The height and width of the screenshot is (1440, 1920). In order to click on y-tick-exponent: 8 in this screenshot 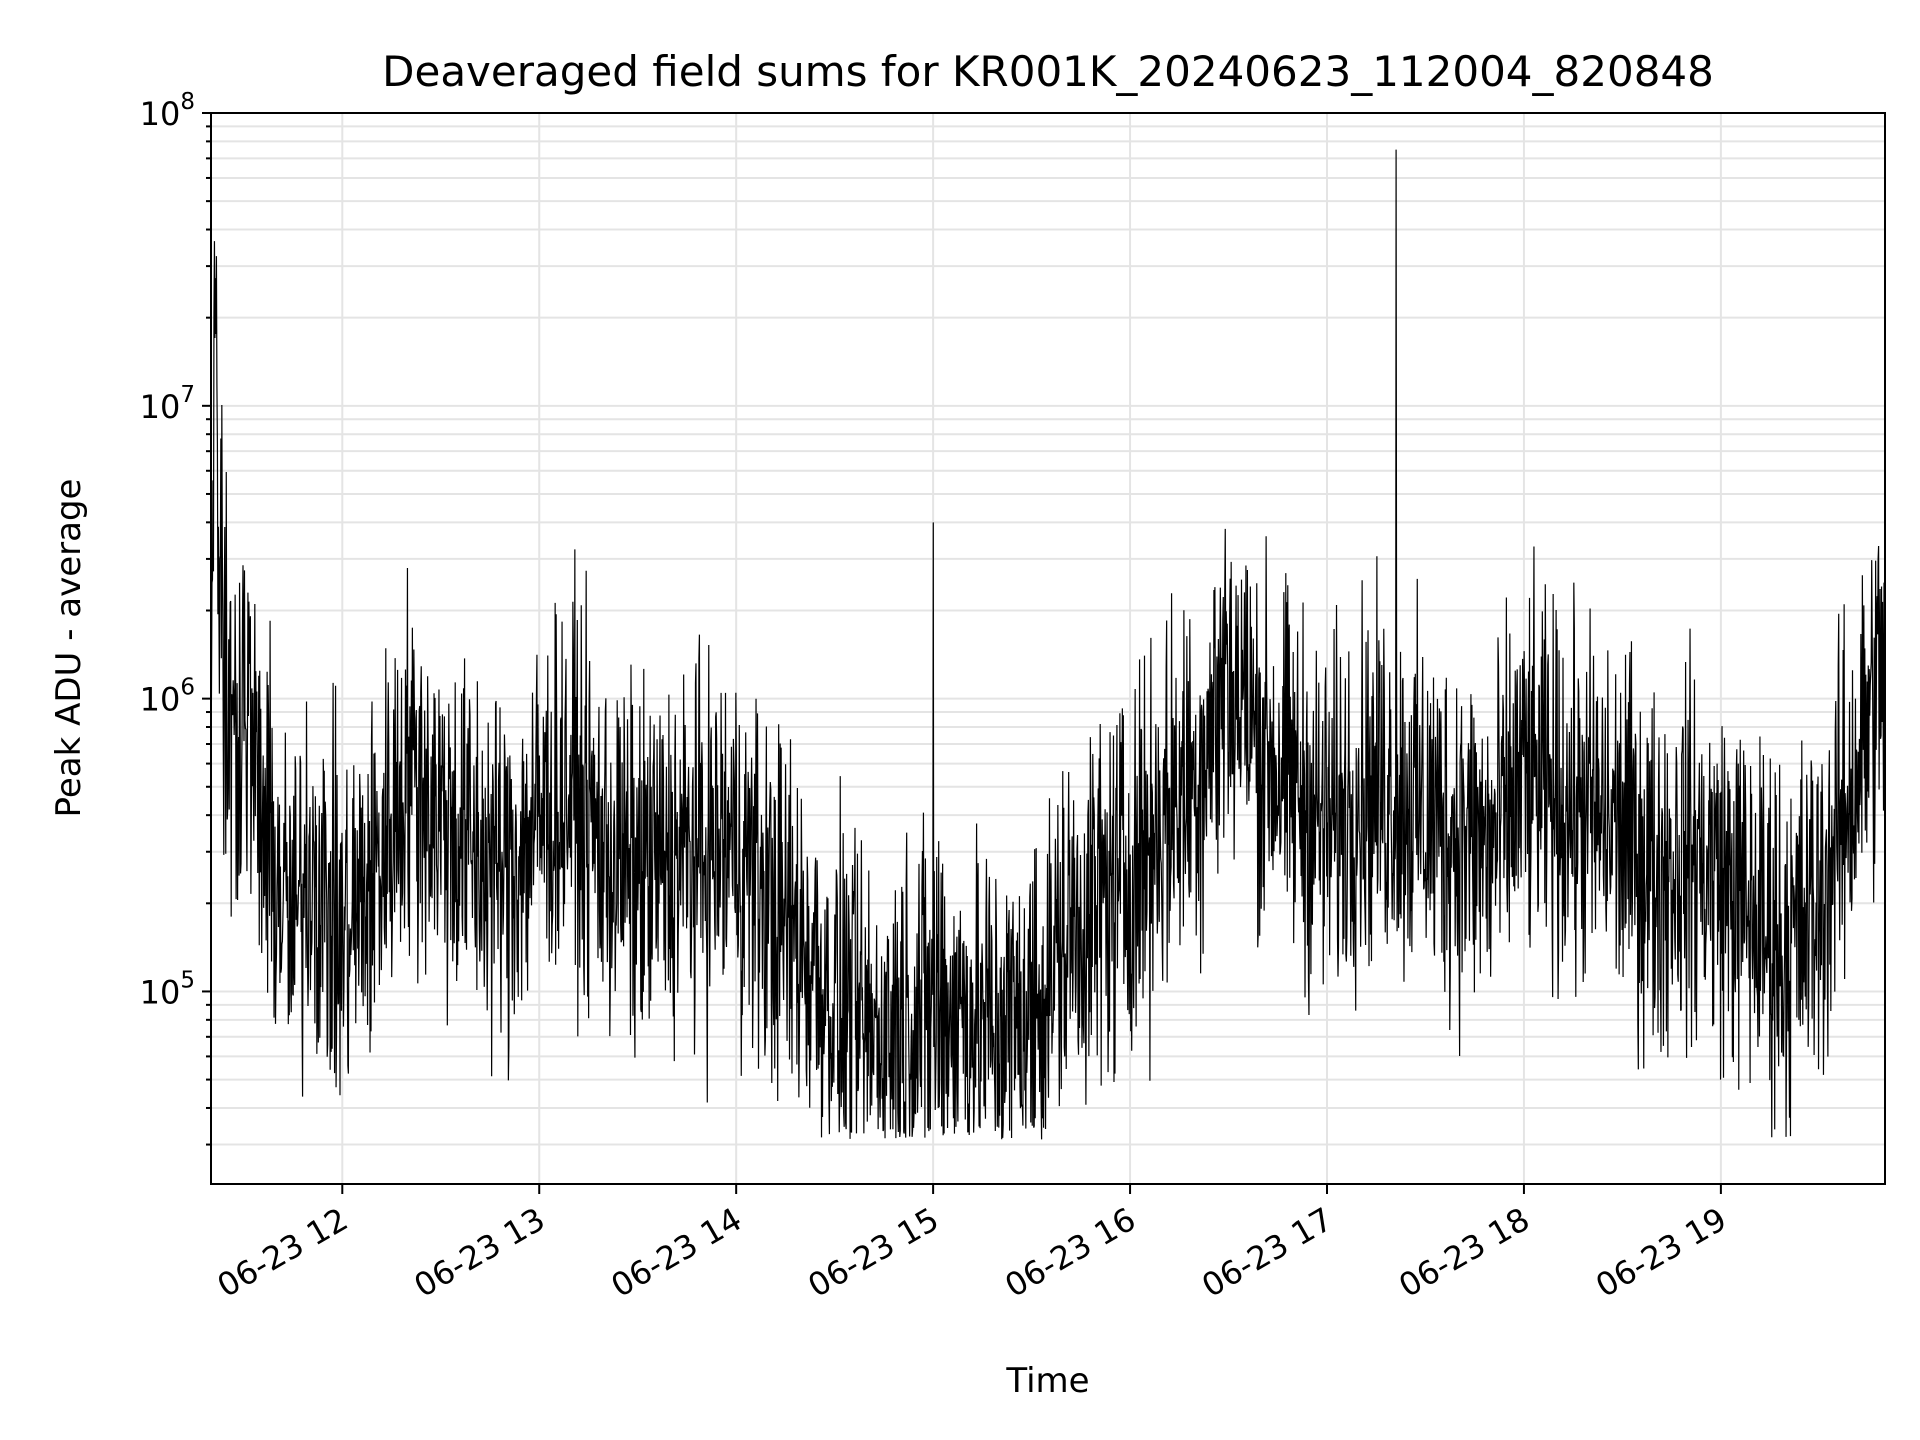, I will do `click(187, 102)`.